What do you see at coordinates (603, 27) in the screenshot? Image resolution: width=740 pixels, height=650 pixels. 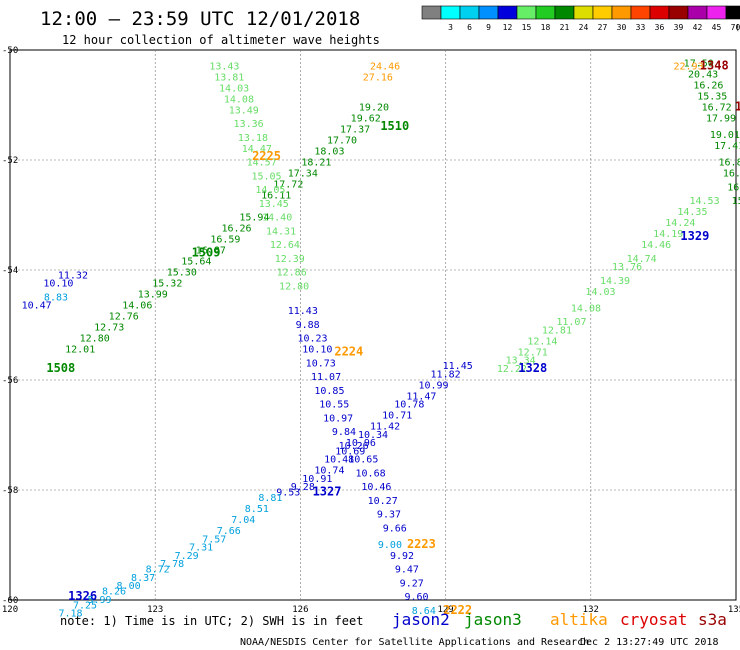 I see `legend-bin-label: 27` at bounding box center [603, 27].